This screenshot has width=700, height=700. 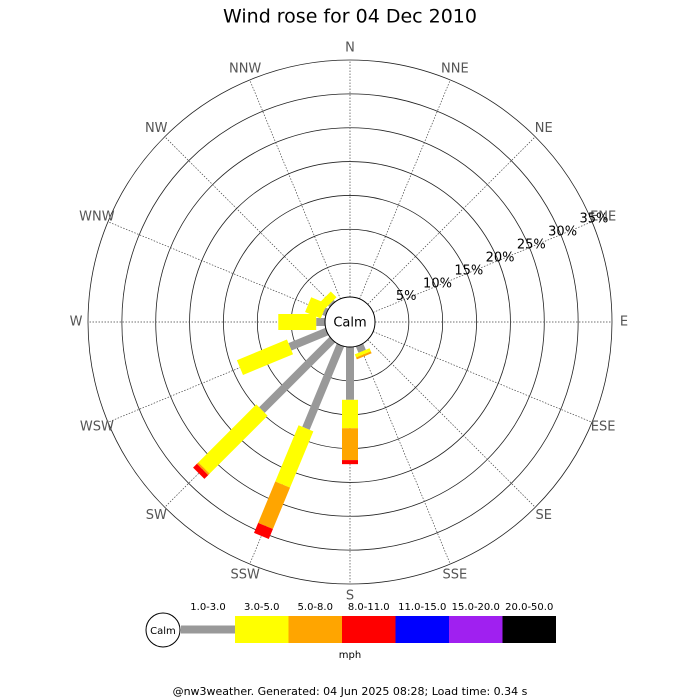 What do you see at coordinates (437, 283) in the screenshot?
I see `ring-label: 10%` at bounding box center [437, 283].